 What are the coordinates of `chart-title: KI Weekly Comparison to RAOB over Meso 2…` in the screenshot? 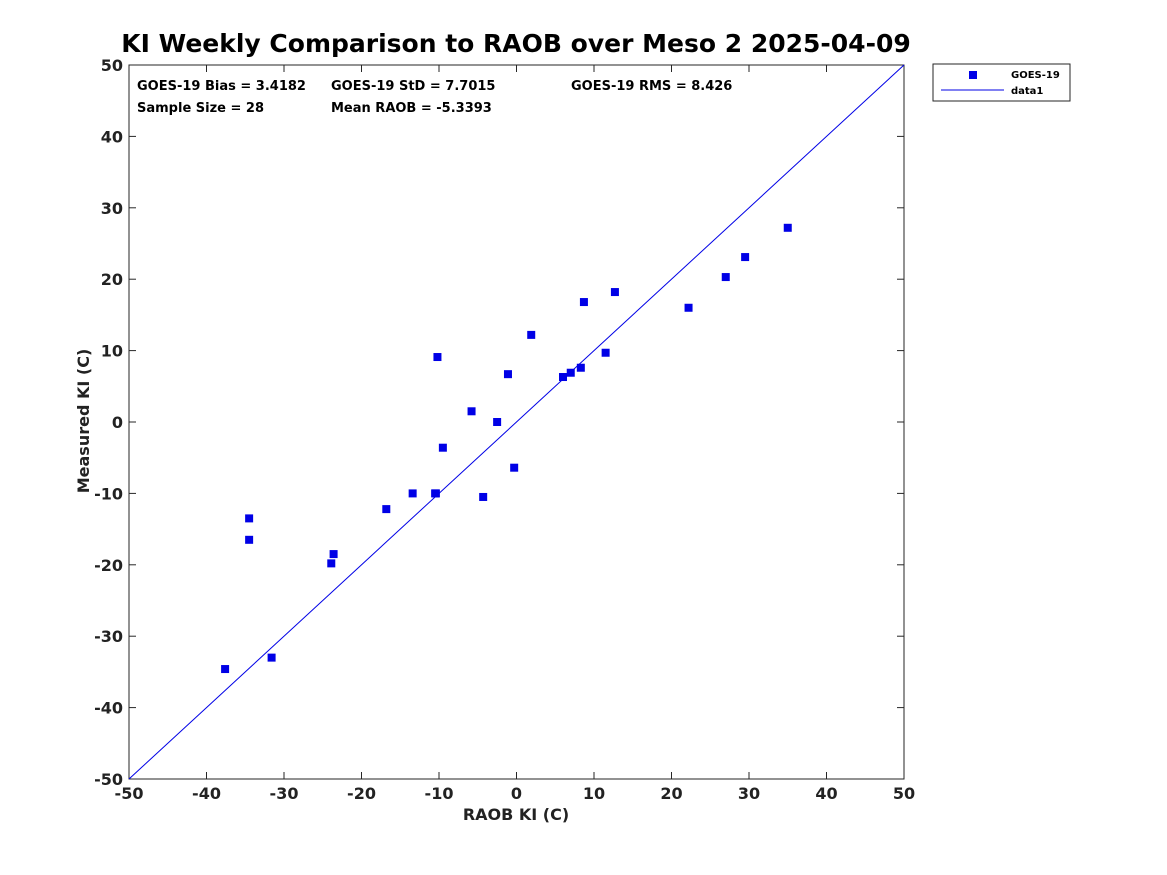 It's located at (515, 43).